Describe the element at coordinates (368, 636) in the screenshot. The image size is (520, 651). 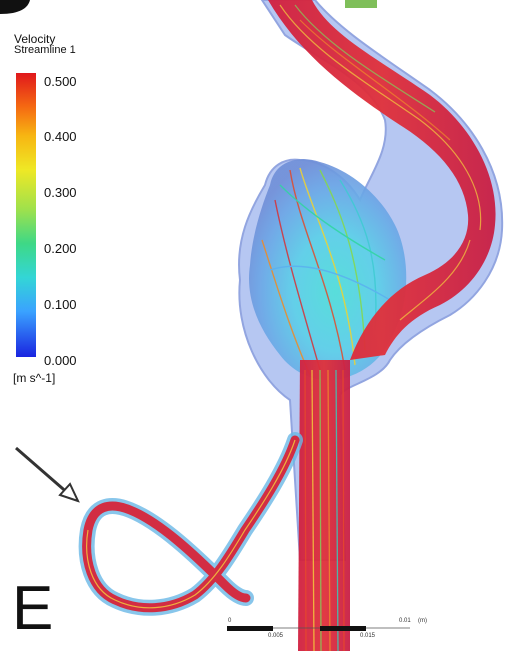
I see `scale-label-0-015: 0.015` at that location.